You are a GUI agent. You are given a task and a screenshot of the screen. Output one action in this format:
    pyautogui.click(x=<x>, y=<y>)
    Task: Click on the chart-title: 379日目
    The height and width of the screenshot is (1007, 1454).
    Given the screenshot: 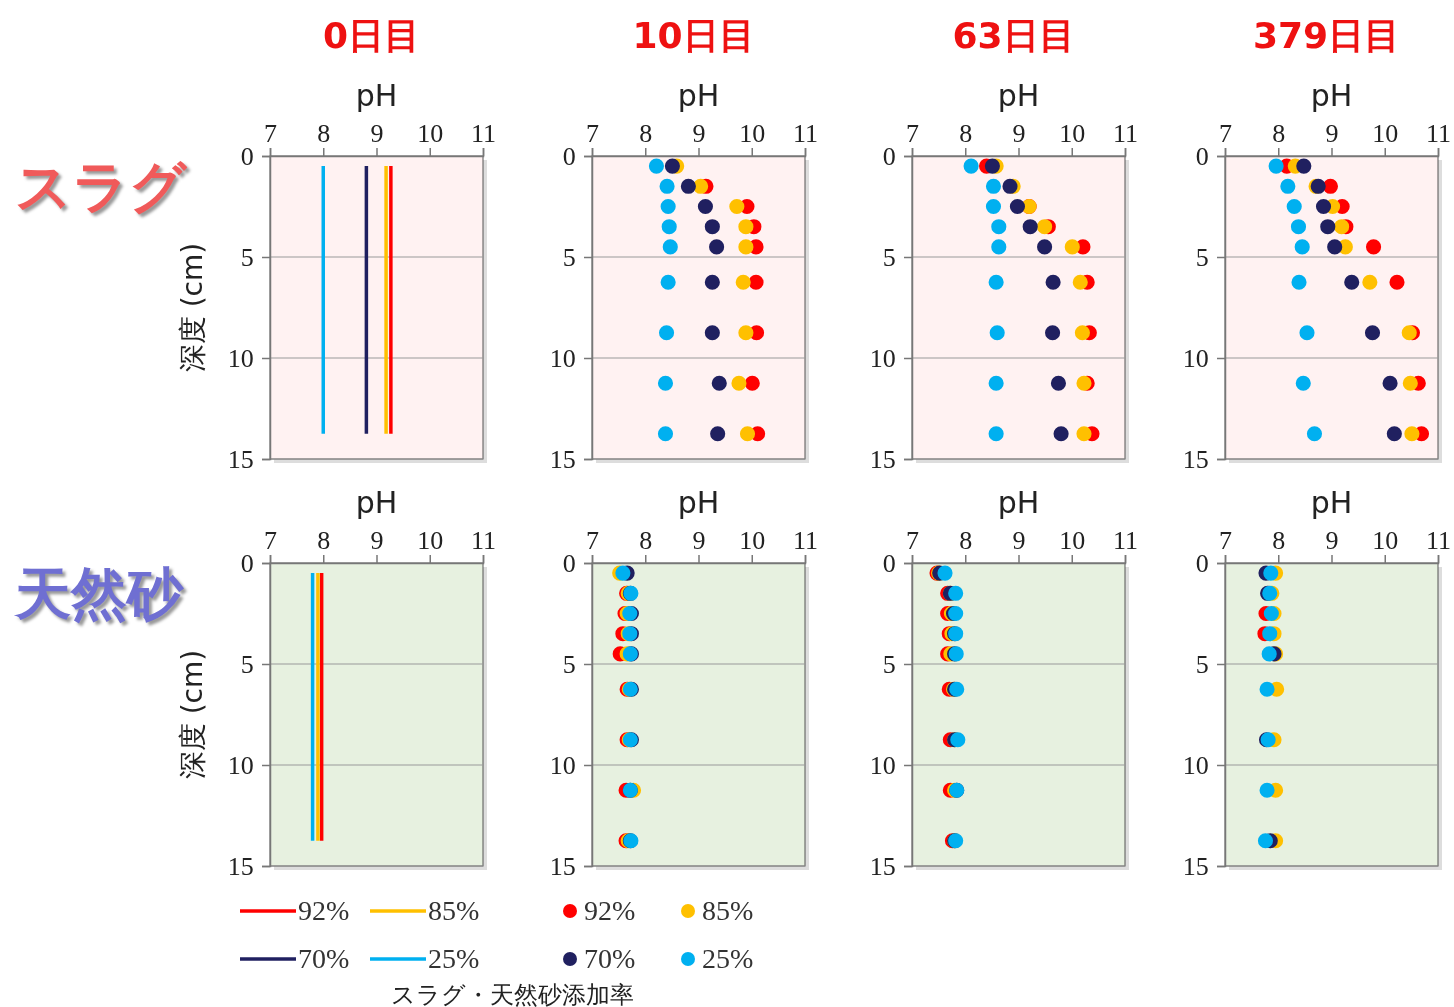 What is the action you would take?
    pyautogui.click(x=1326, y=35)
    